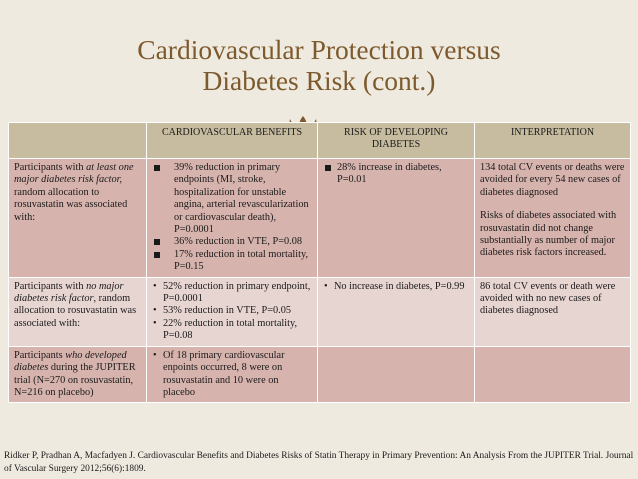 Image resolution: width=638 pixels, height=479 pixels. I want to click on list-item: 36% reduction in VTE, P=0.08, so click(232, 242).